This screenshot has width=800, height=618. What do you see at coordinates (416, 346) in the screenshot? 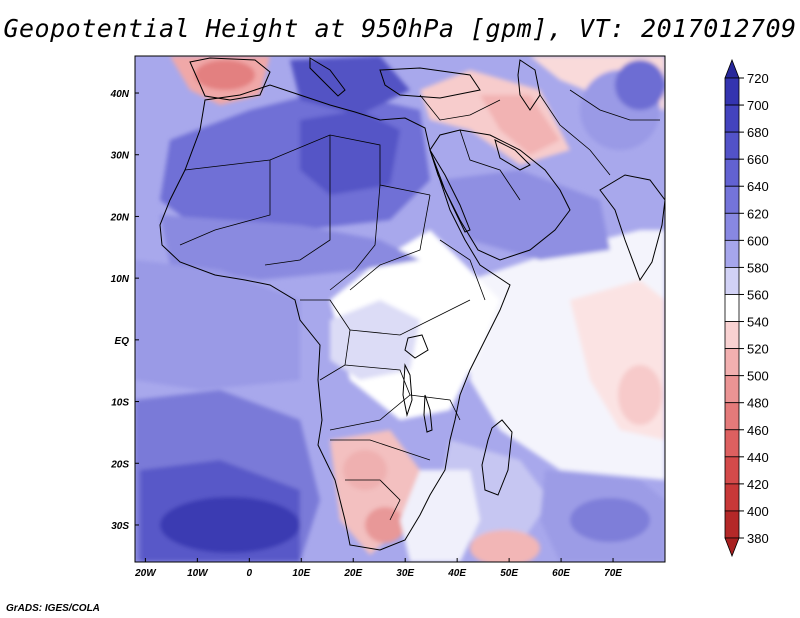
I see `lake-victoria` at bounding box center [416, 346].